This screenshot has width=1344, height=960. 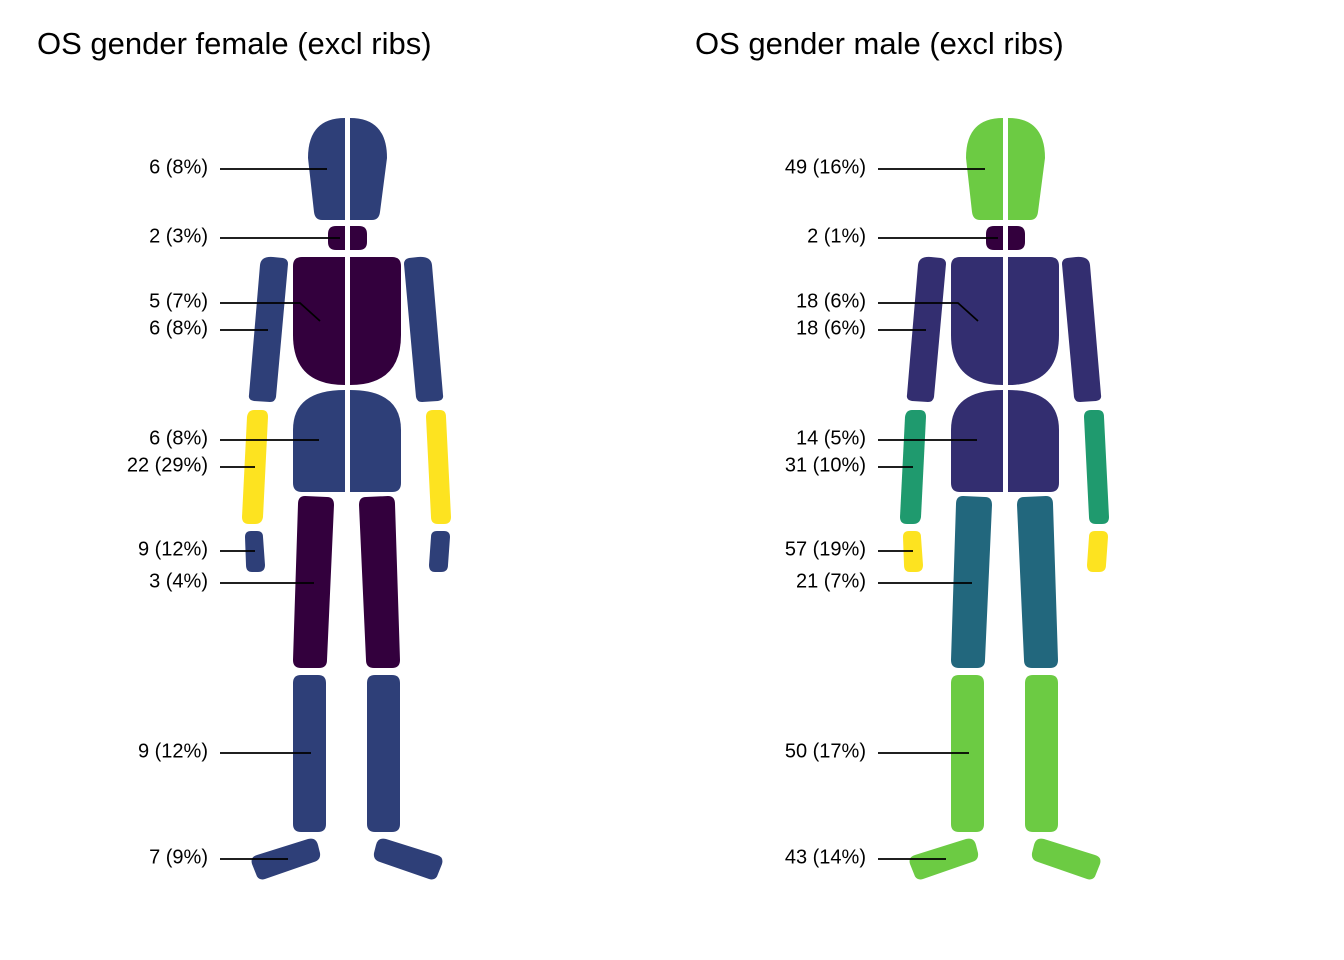 What do you see at coordinates (178, 328) in the screenshot?
I see `label-upper-arm: 6 (8%)` at bounding box center [178, 328].